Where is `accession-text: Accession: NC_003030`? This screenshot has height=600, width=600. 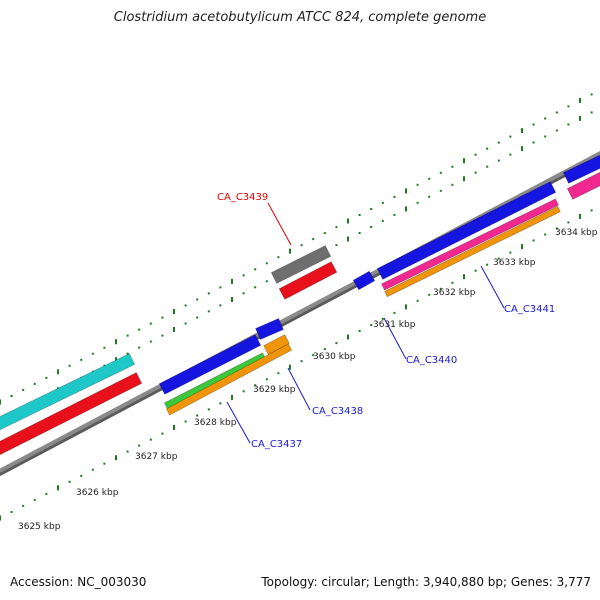
accession-text: Accession: NC_003030 is located at coordinates (78, 582).